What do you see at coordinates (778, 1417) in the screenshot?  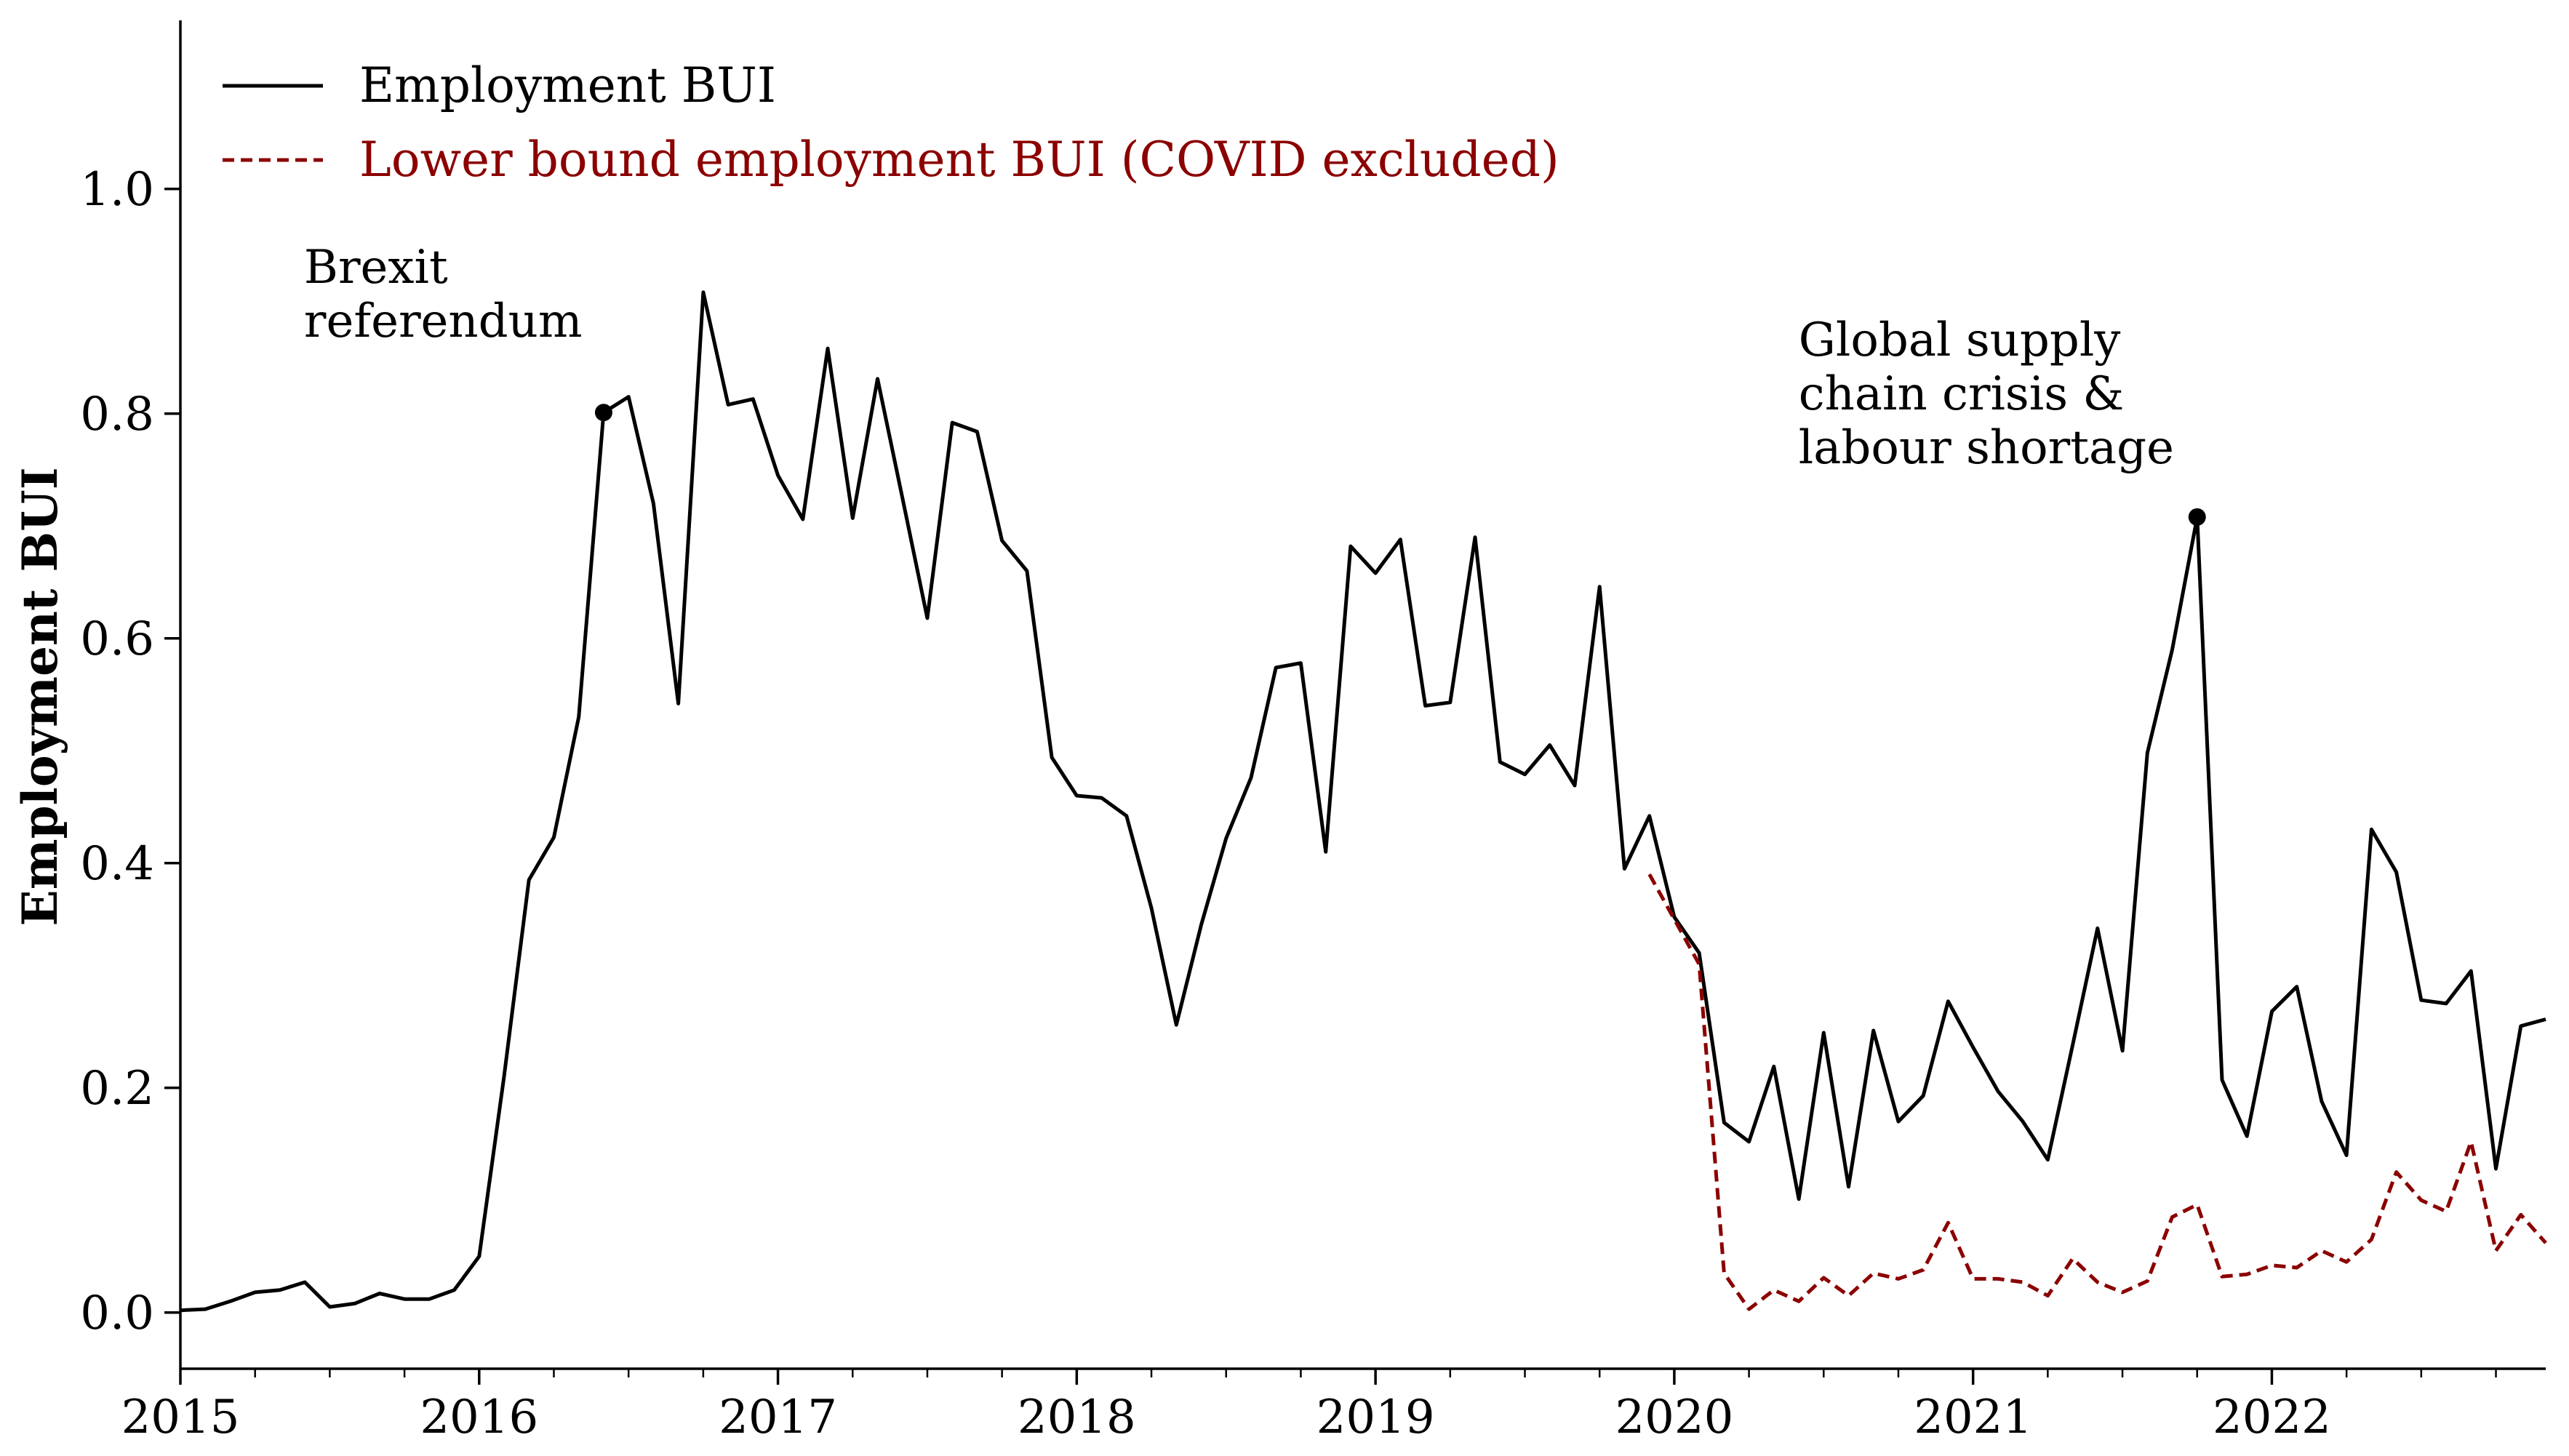 I see `x-tick-label-2017: 2017` at bounding box center [778, 1417].